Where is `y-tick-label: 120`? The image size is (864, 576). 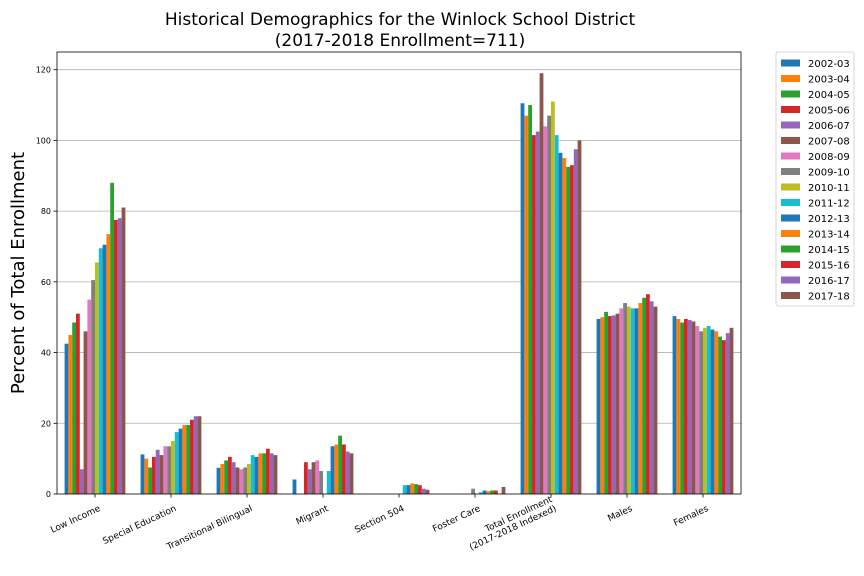
y-tick-label: 120 is located at coordinates (43, 70).